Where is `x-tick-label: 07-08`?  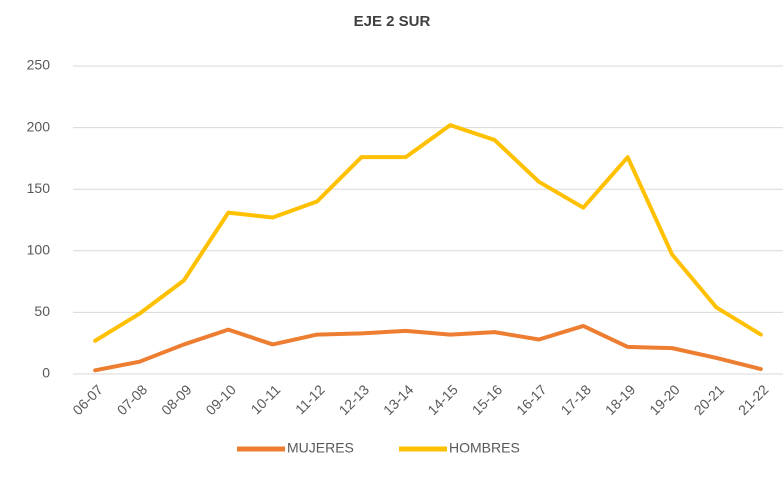
x-tick-label: 07-08 is located at coordinates (132, 399).